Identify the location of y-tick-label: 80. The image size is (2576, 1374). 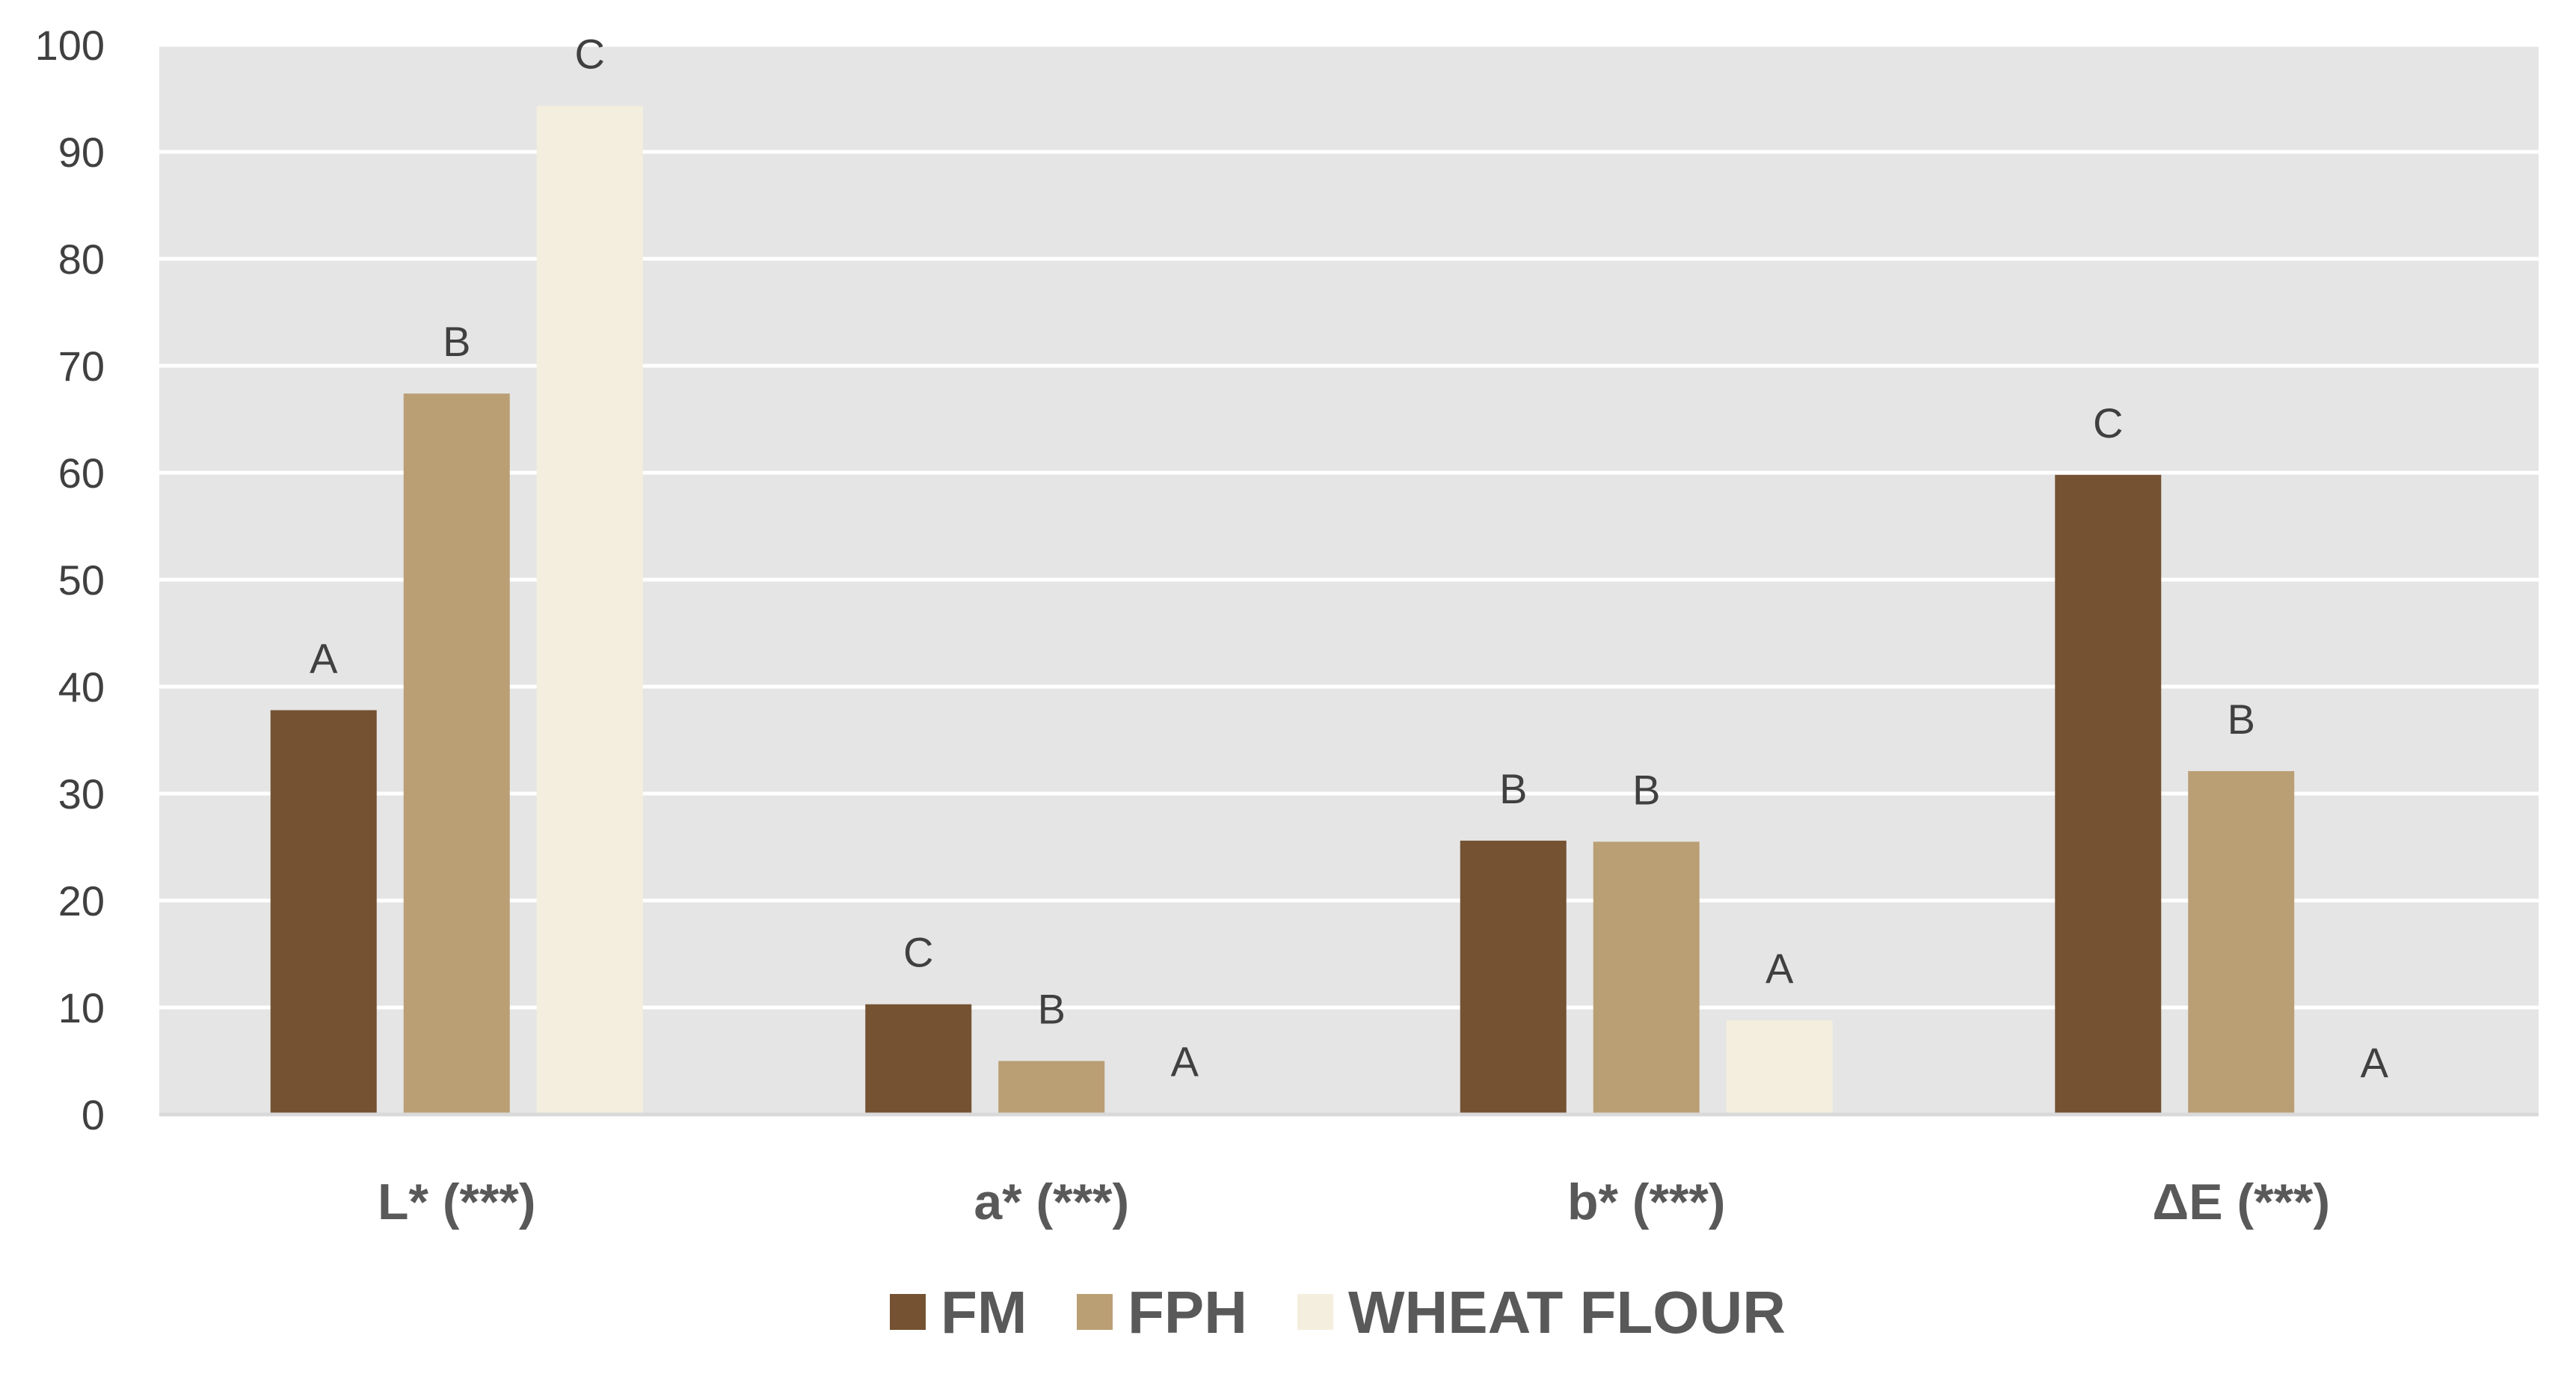
(81, 259).